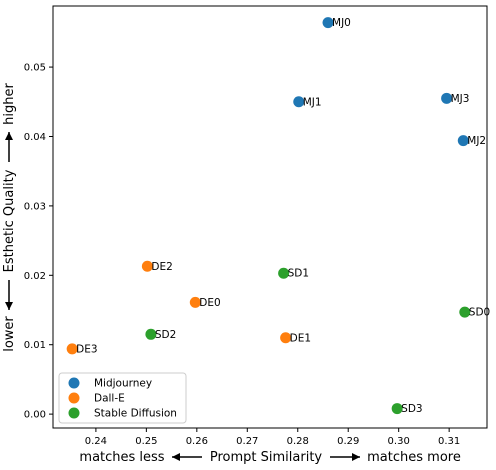  What do you see at coordinates (135, 414) in the screenshot?
I see `legend-label-stable-diffusion: Stable Diffusion` at bounding box center [135, 414].